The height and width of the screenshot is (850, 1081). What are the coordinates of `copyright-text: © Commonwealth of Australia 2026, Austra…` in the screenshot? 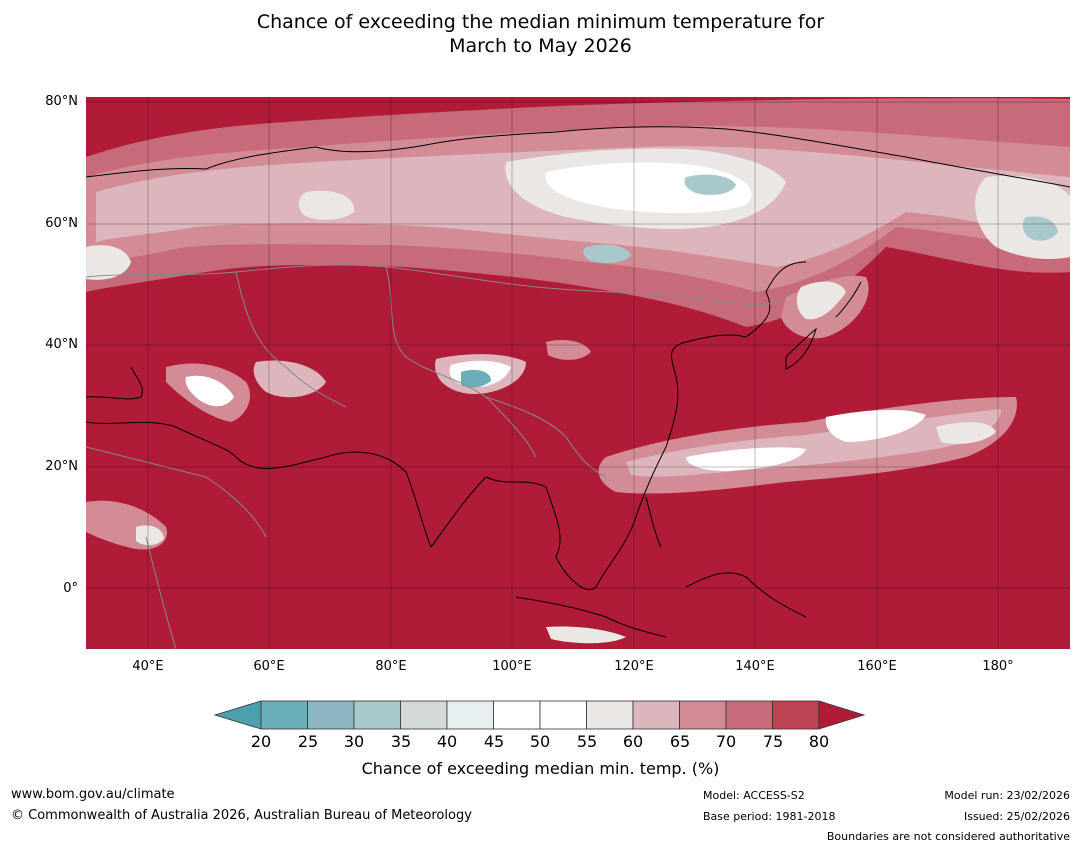 It's located at (241, 815).